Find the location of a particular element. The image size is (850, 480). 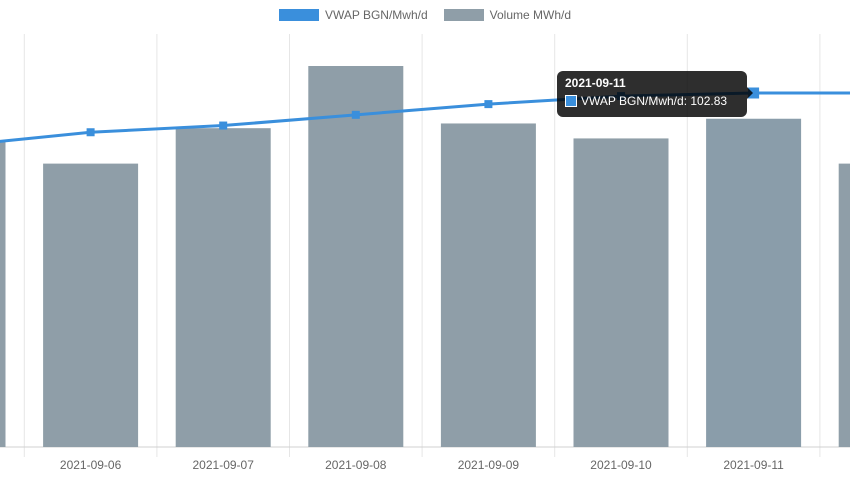

x-tick-label: 2021-09-07 is located at coordinates (224, 465).